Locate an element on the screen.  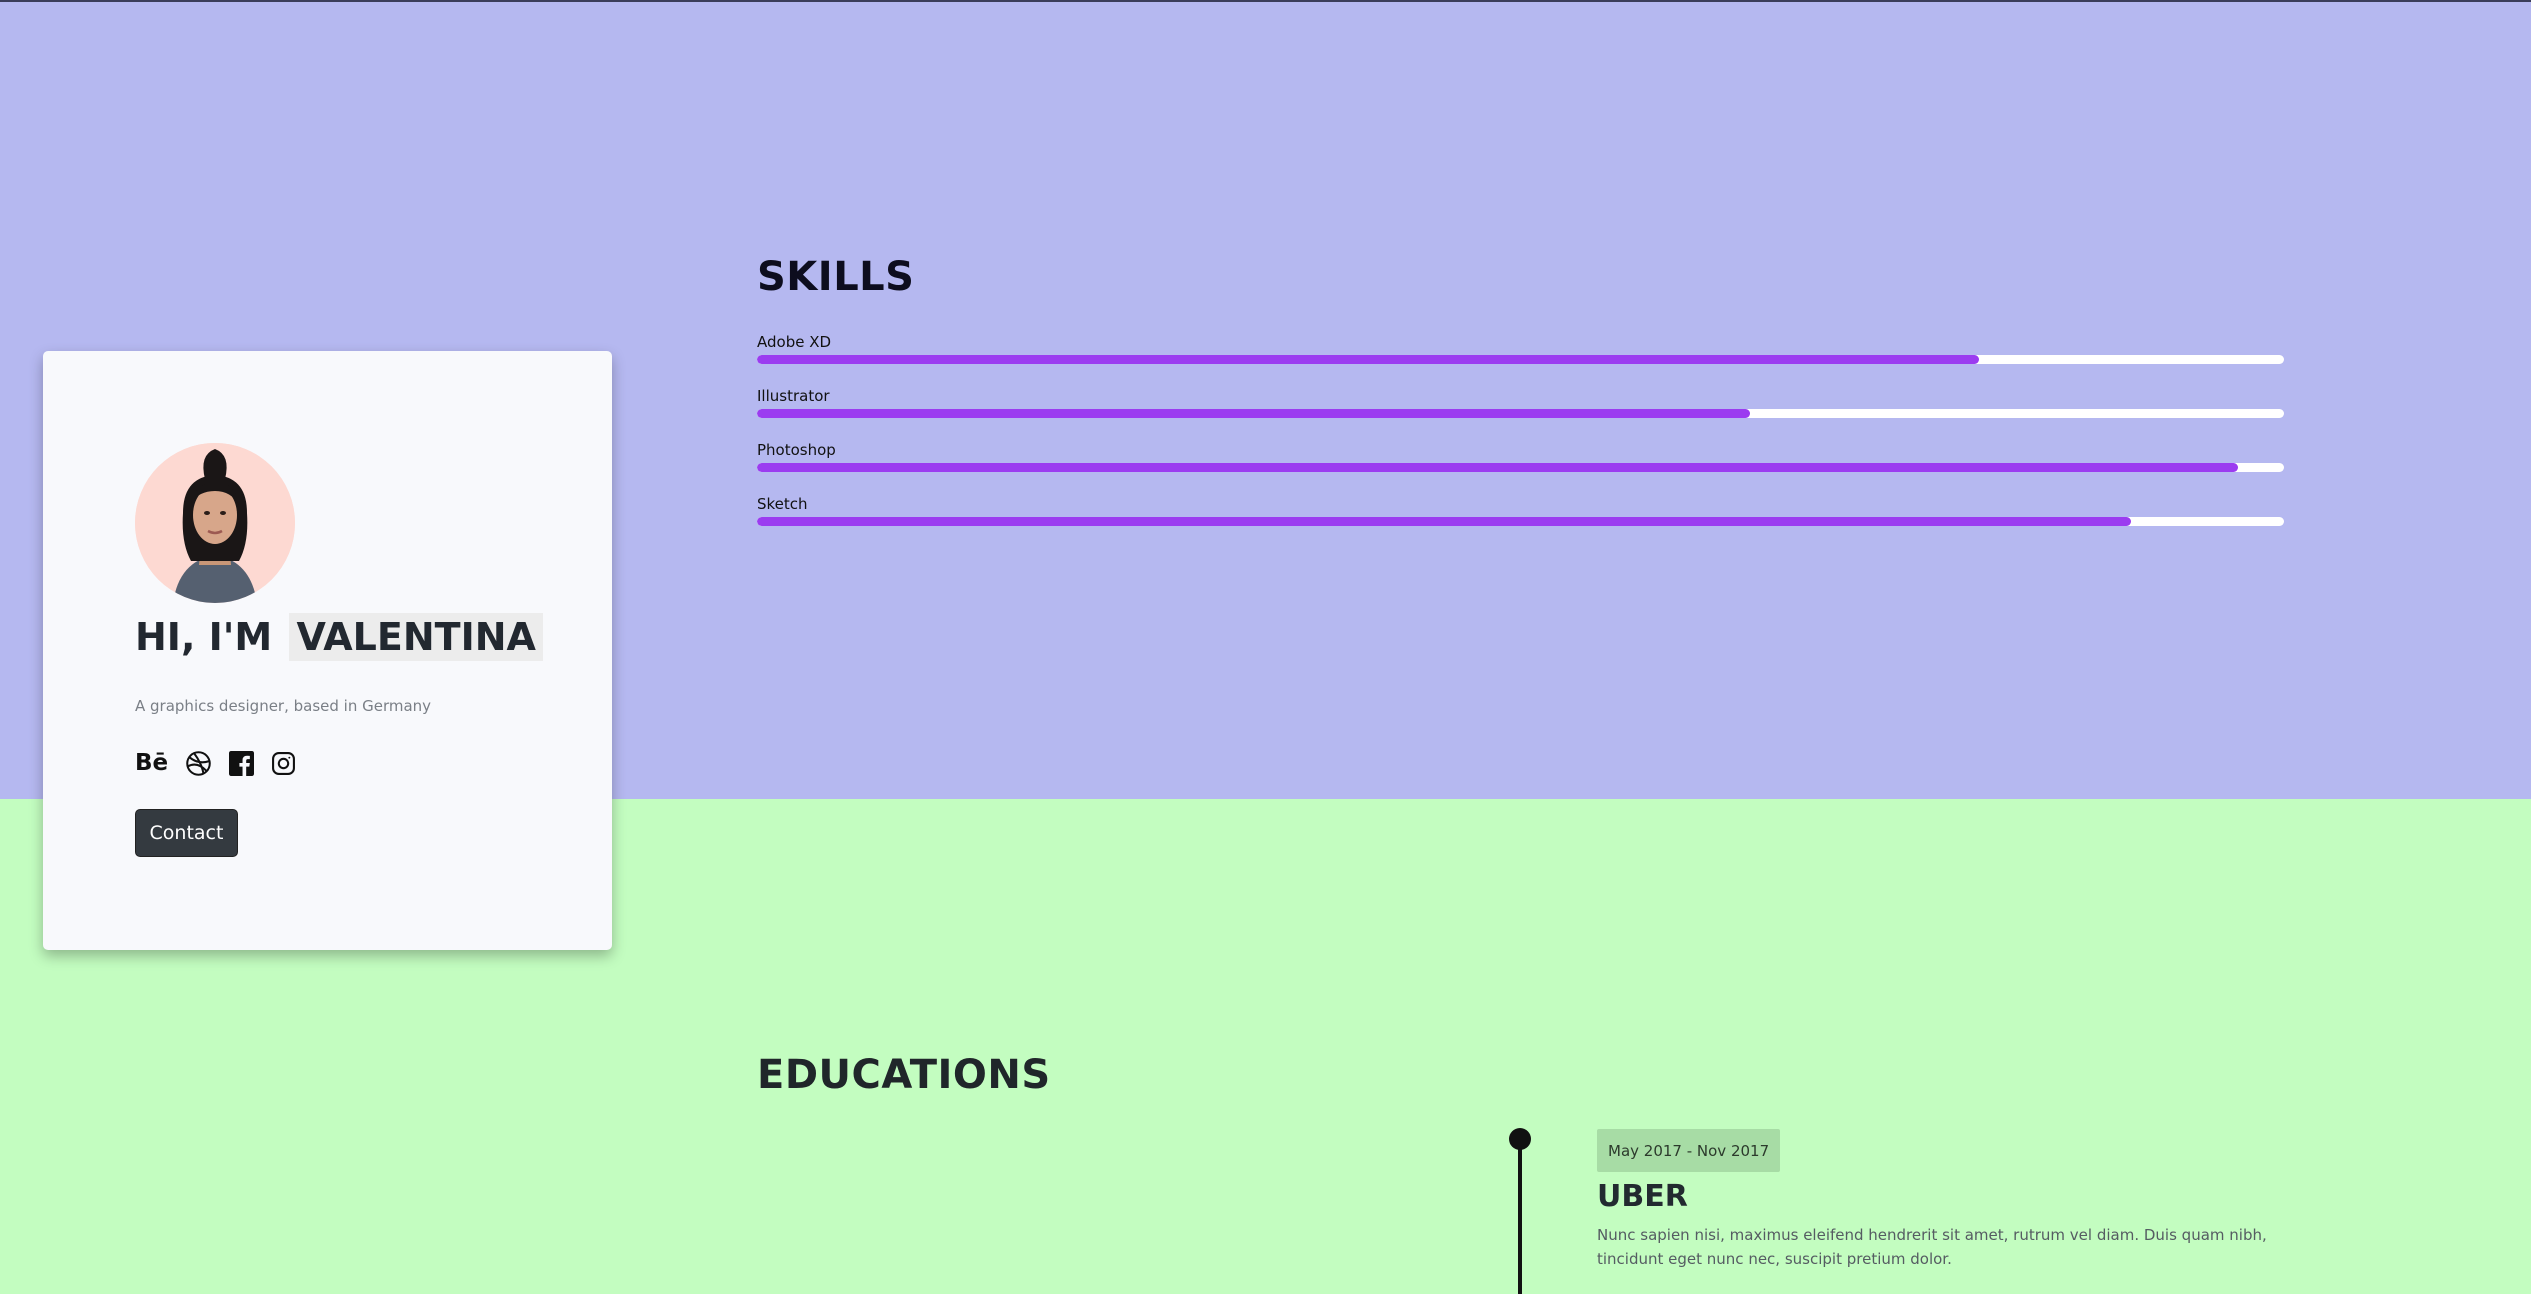
skill-label: Illustrator is located at coordinates (793, 396).